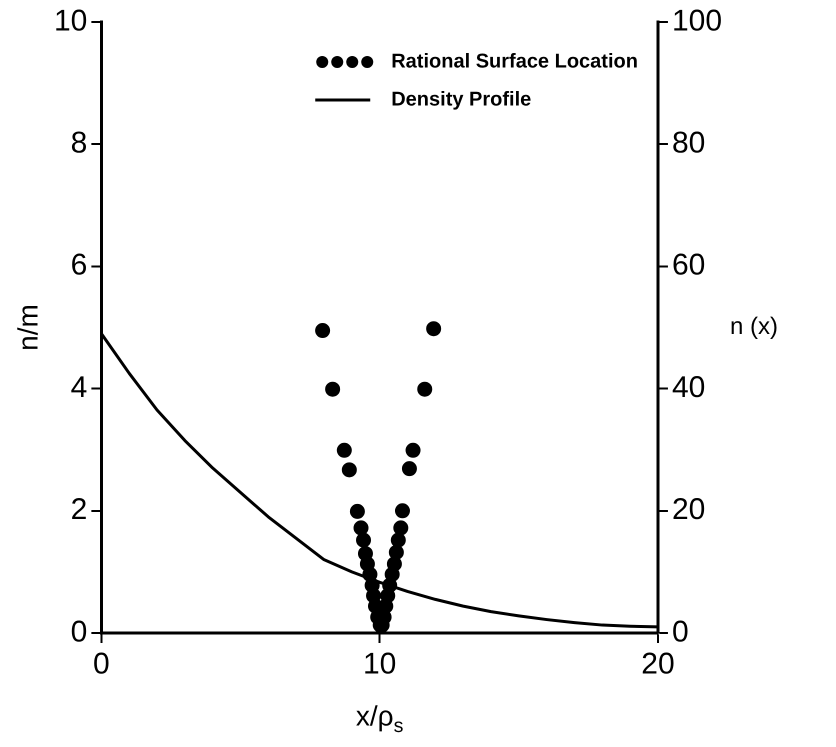 This screenshot has height=747, width=836. What do you see at coordinates (461, 99) in the screenshot?
I see `legend-label: Density Profile` at bounding box center [461, 99].